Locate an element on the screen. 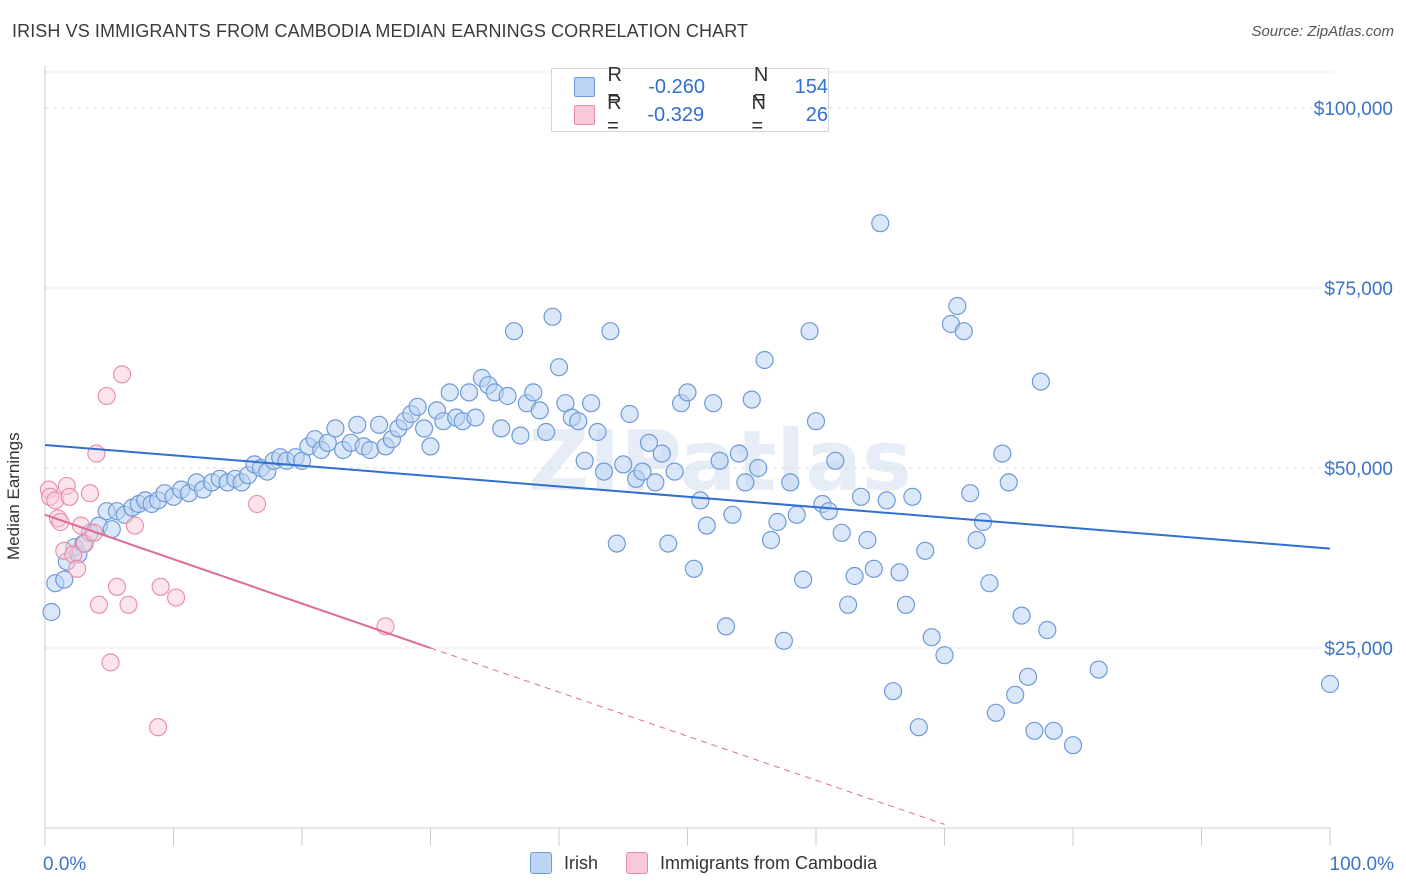 Image resolution: width=1406 pixels, height=892 pixels. cambodia-trendline-extension is located at coordinates (687, 736).